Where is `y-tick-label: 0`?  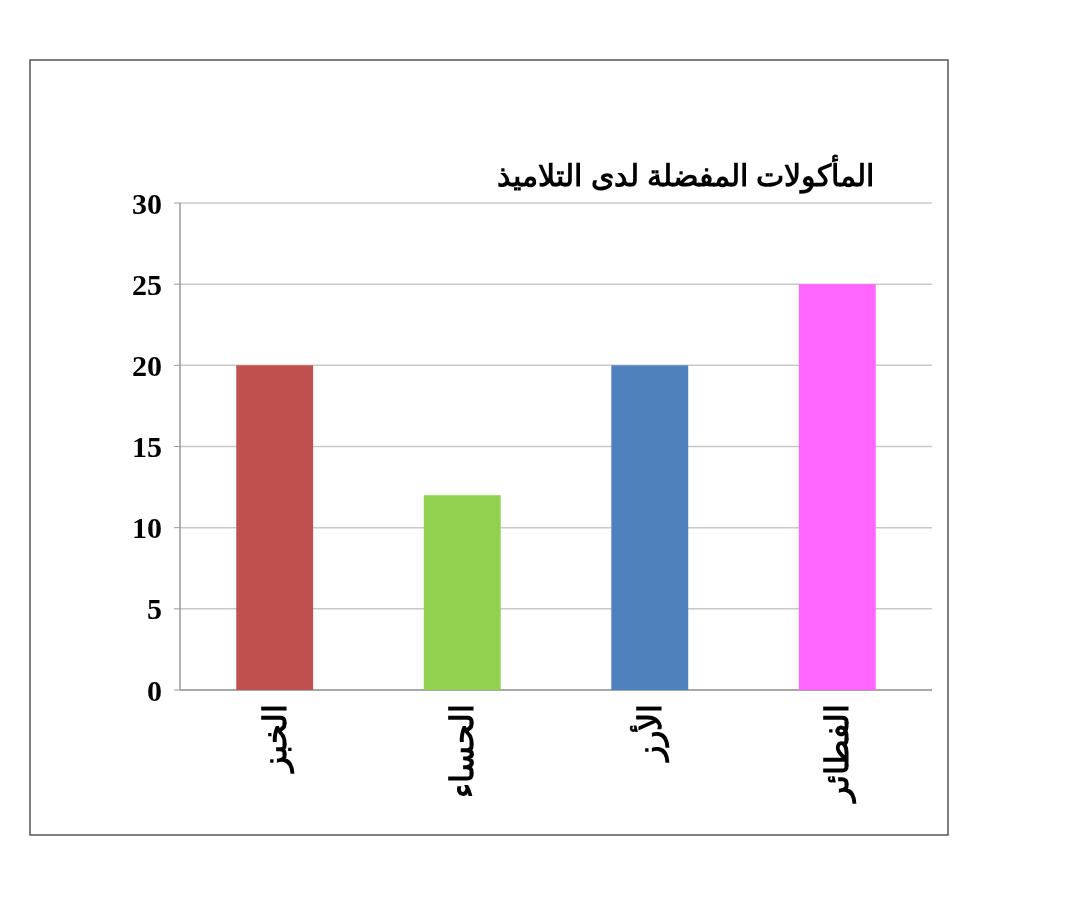
y-tick-label: 0 is located at coordinates (154, 690).